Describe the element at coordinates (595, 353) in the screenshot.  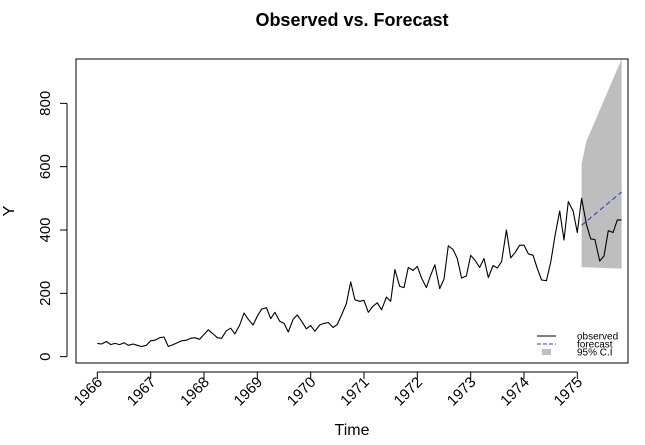
I see `legend-label: 95% C.I` at that location.